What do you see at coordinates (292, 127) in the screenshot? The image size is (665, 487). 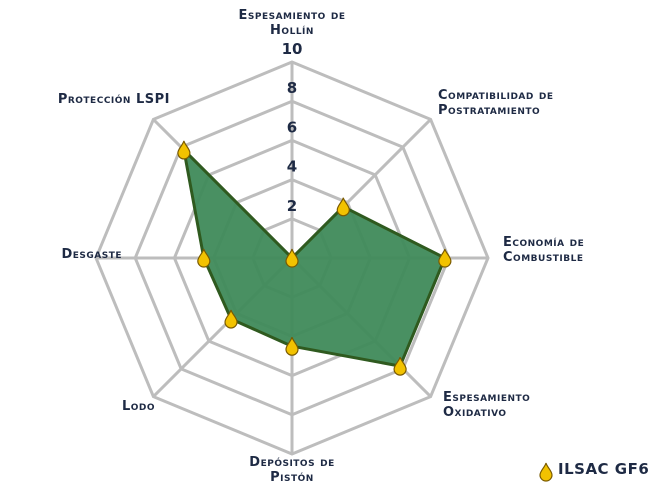 I see `y-tick-label: 6` at bounding box center [292, 127].